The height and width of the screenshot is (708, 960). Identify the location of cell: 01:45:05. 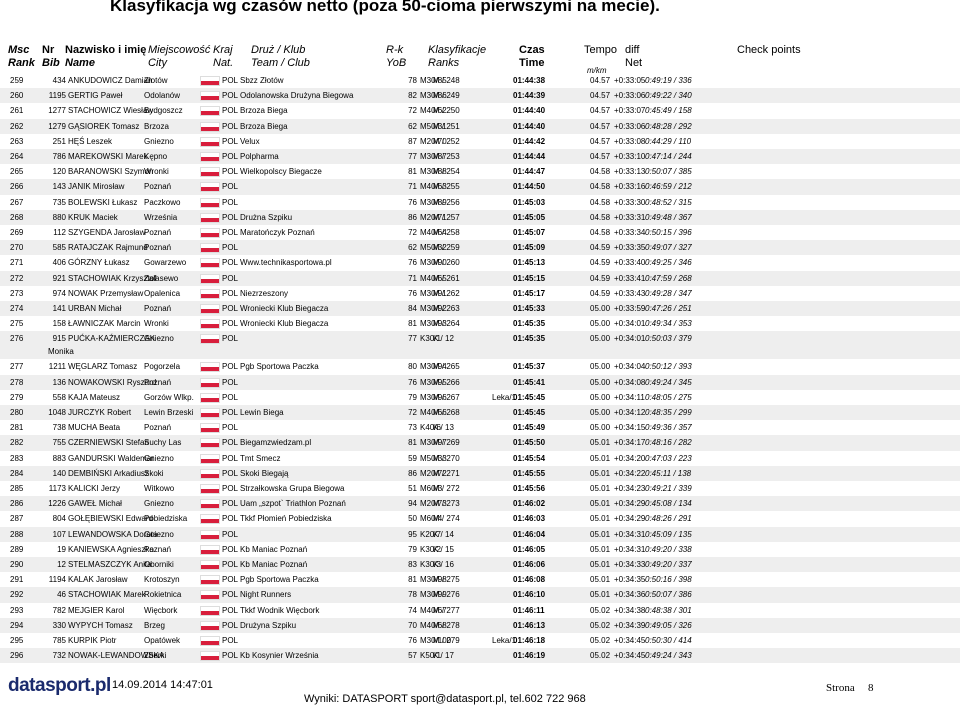
(529, 217).